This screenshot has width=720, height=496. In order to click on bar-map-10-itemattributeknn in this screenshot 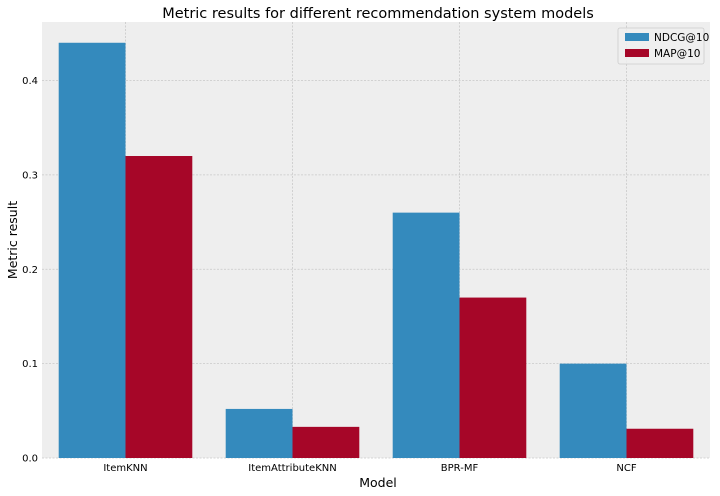, I will do `click(326, 442)`.